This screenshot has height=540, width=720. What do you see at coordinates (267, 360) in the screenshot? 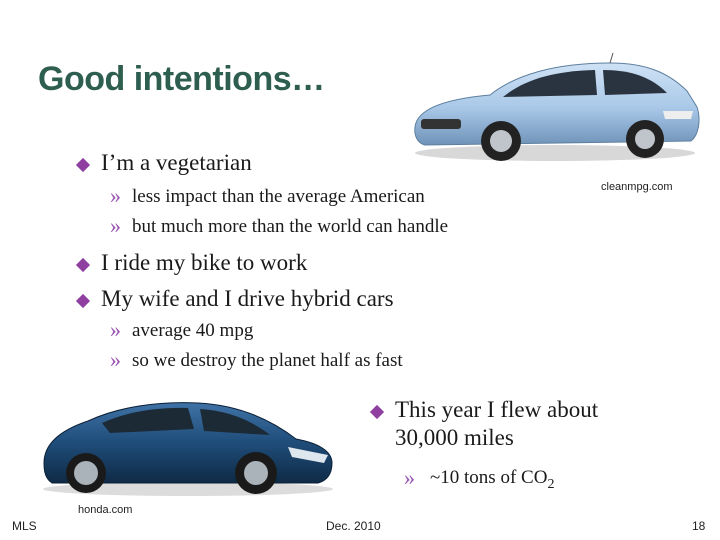
I see `sub-bullet-planet: so we destroy the planet half as fast` at bounding box center [267, 360].